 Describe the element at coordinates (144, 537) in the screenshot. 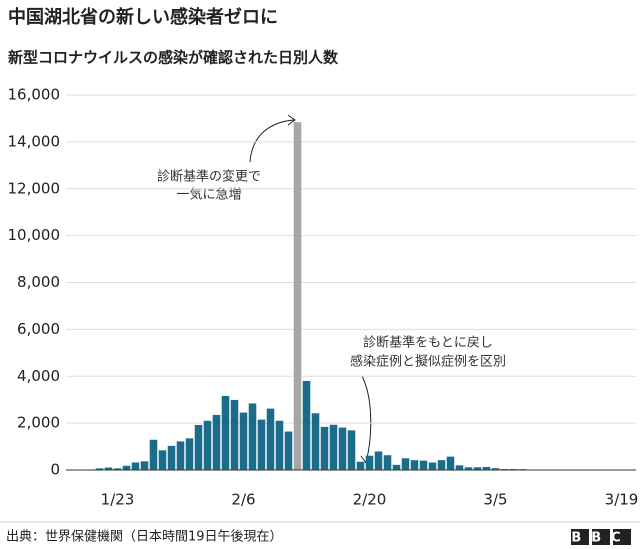

I see `source: 出典：世界保健機関（日本時間19日午後現在）` at that location.